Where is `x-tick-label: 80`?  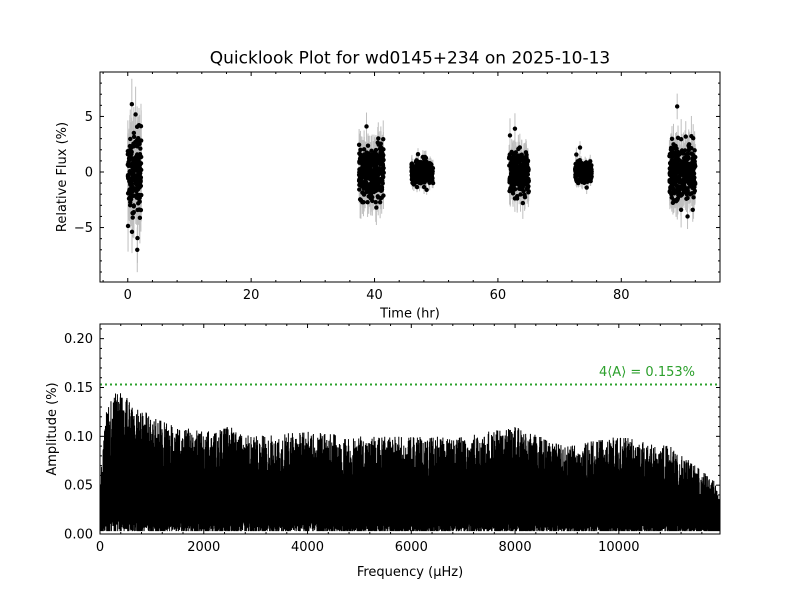 x-tick-label: 80 is located at coordinates (621, 295).